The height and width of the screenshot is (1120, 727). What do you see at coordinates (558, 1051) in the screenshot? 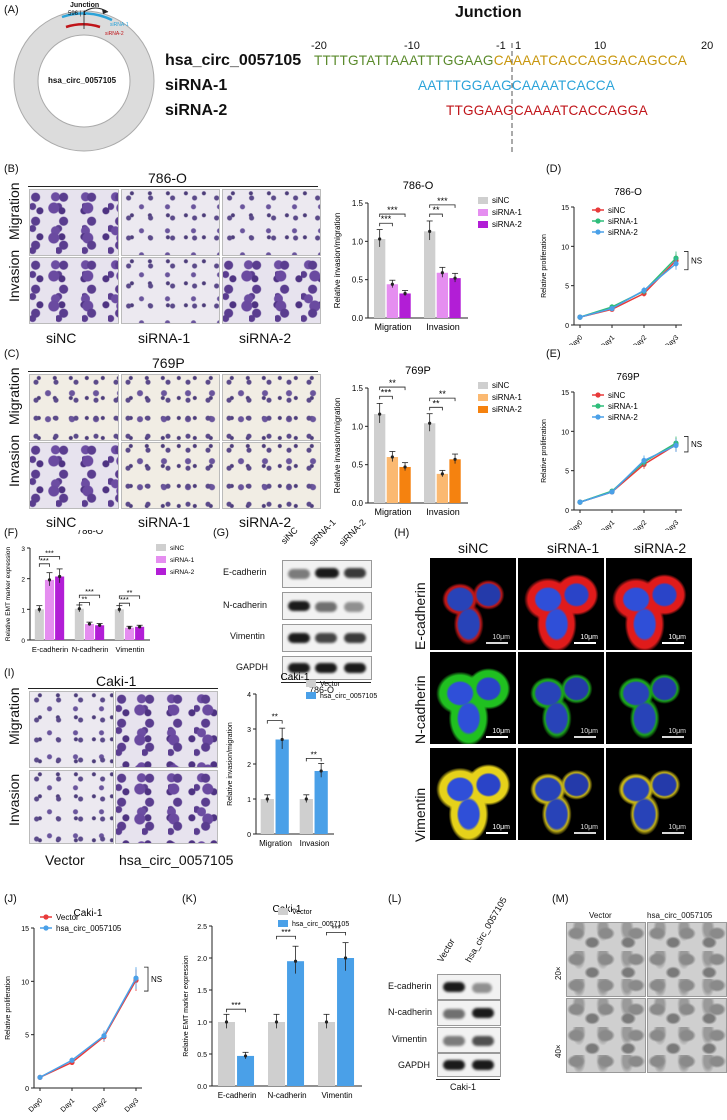
I see `phase-row-40x: 40×` at bounding box center [558, 1051].